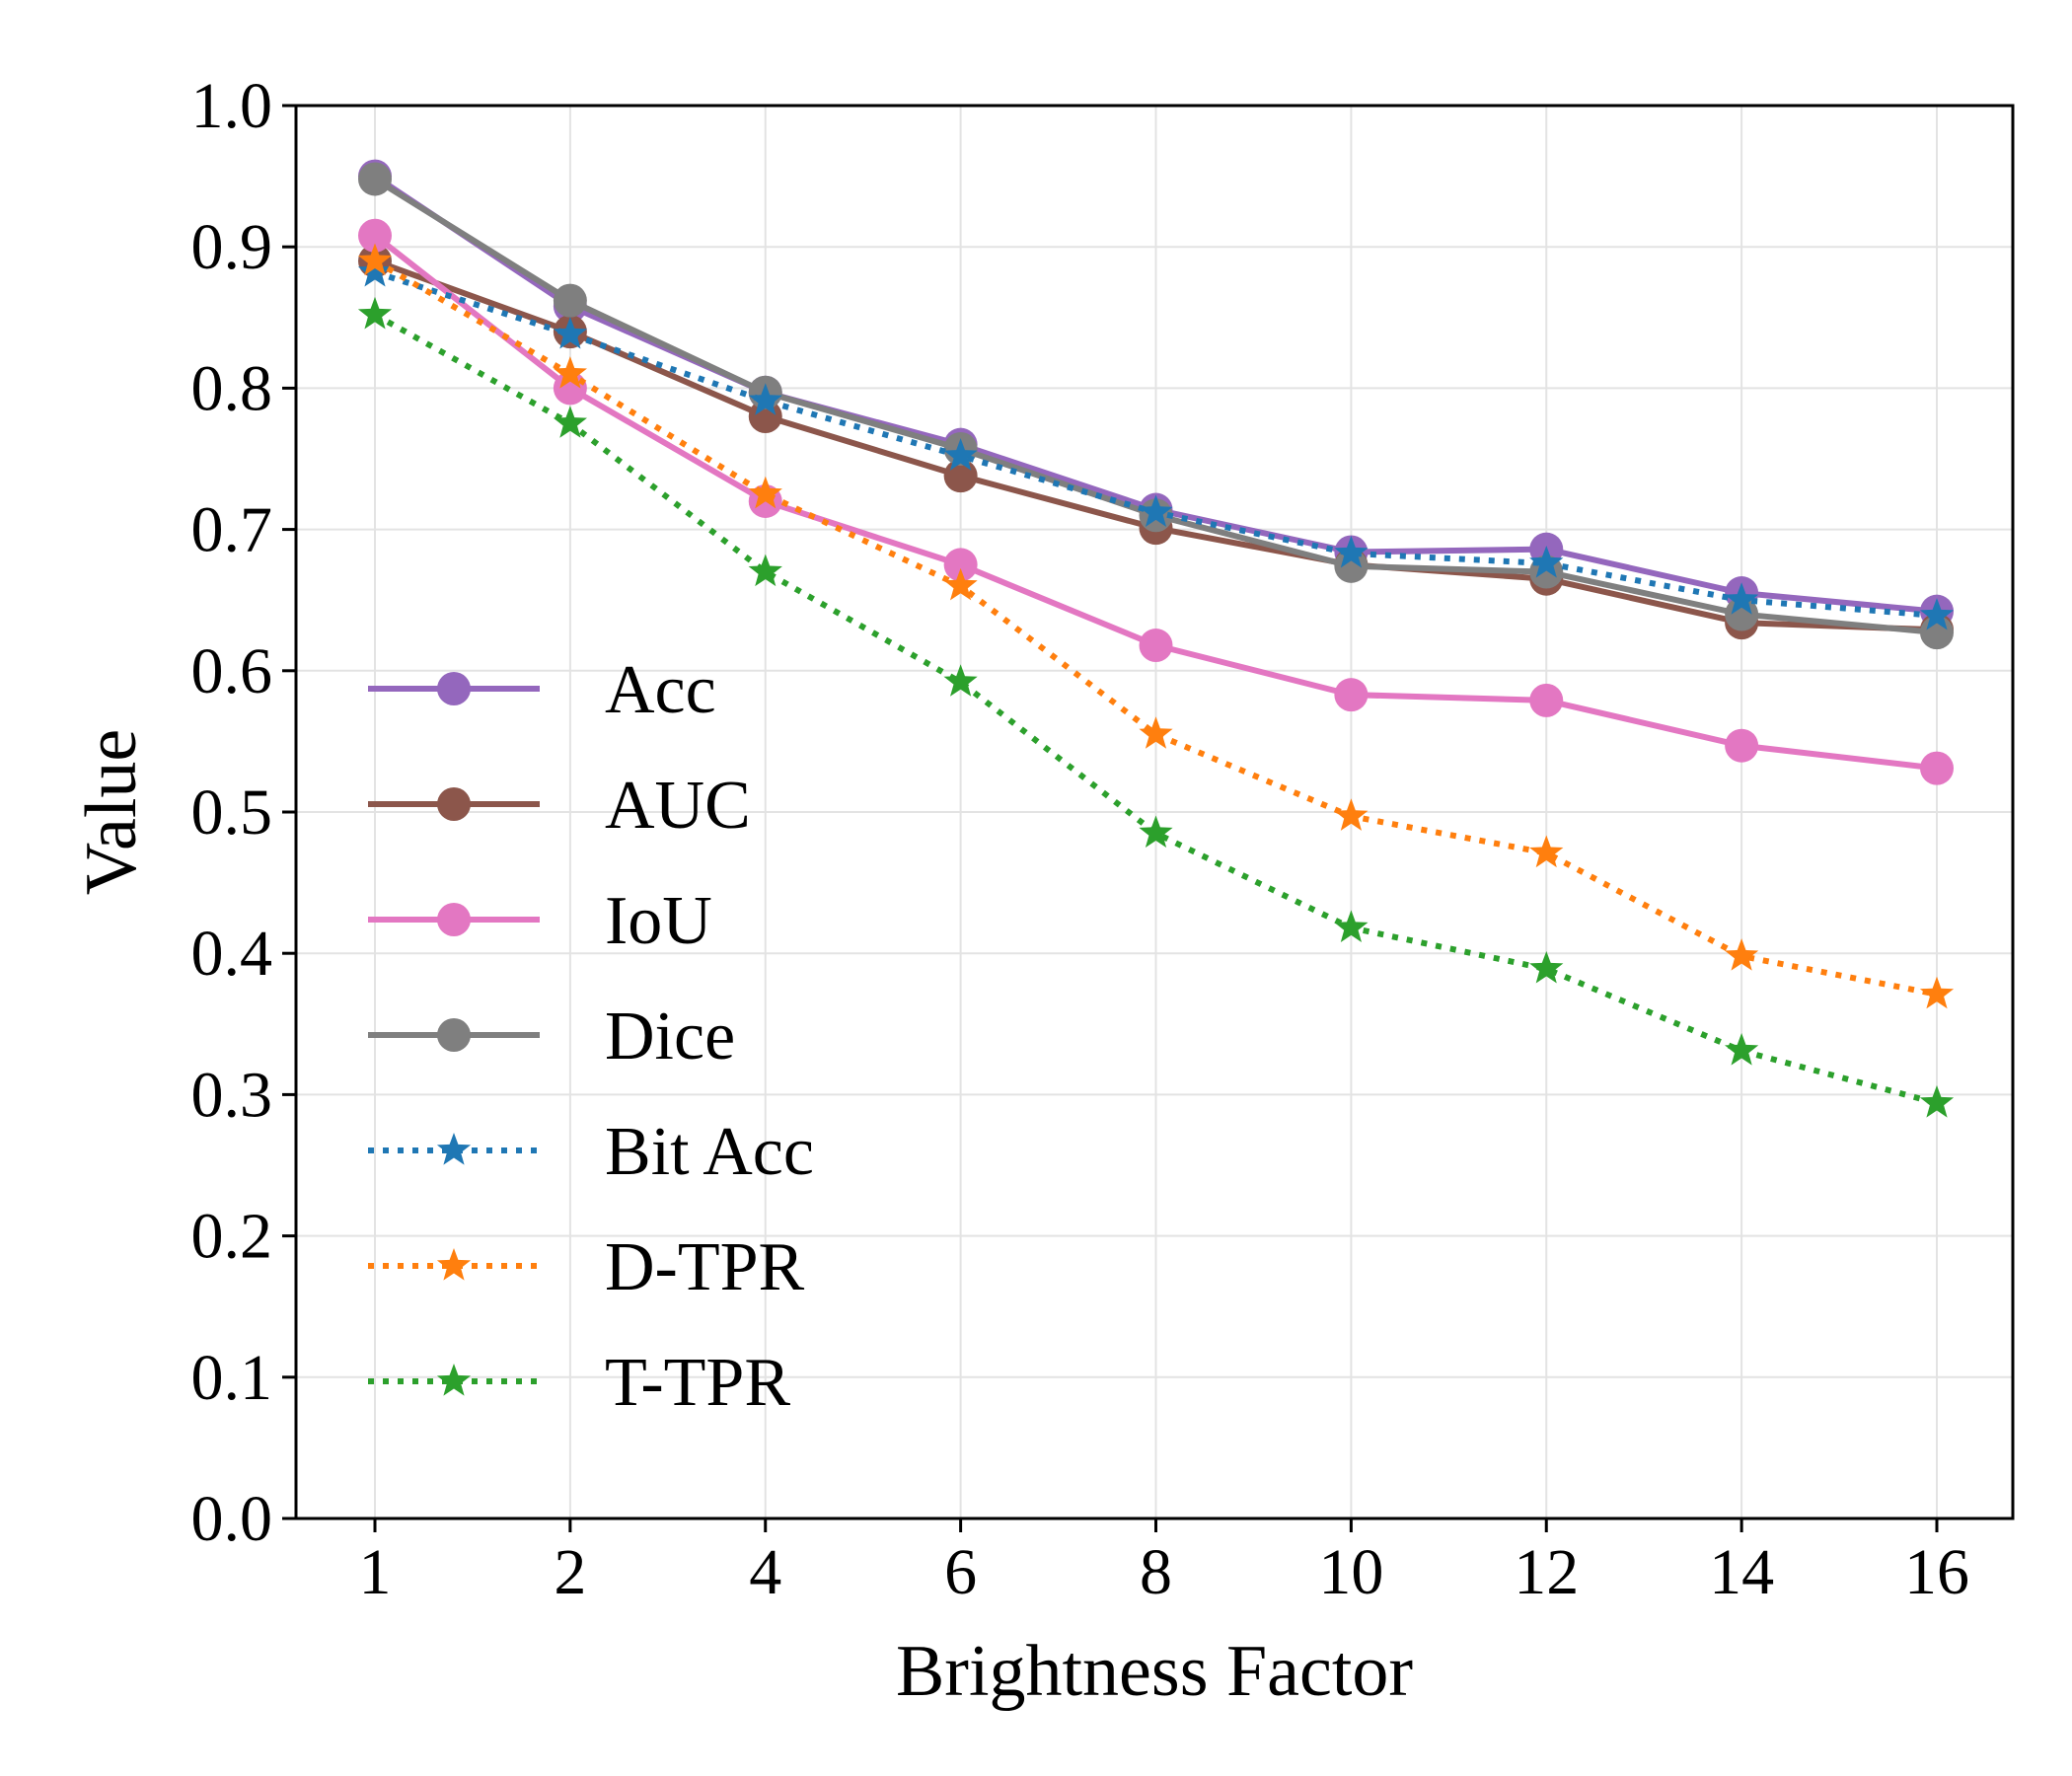 The height and width of the screenshot is (1776, 2072). I want to click on y-tick-label: 0.0, so click(232, 1519).